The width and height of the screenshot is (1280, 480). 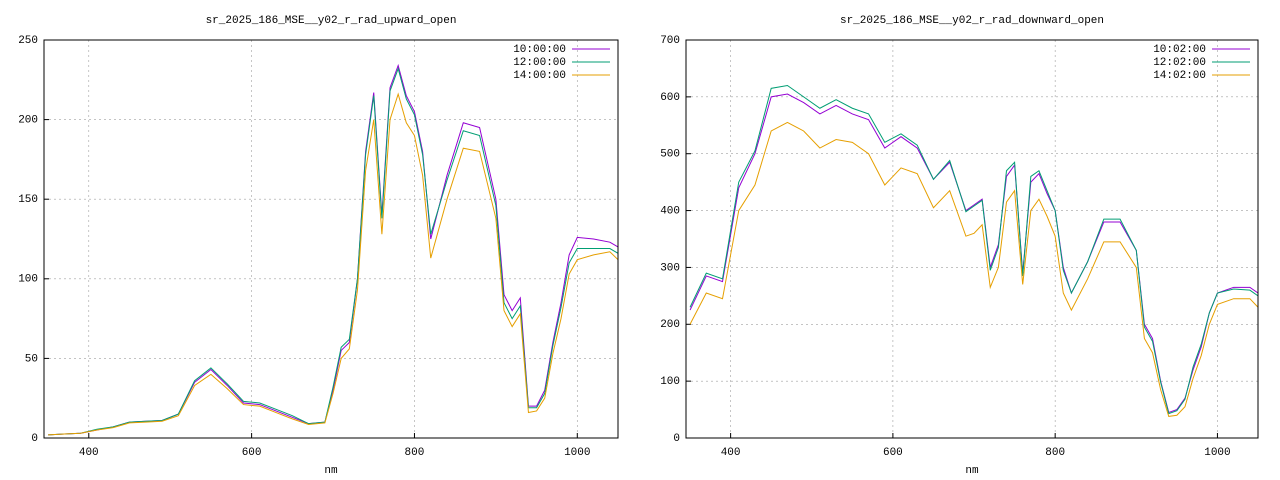 I want to click on y-tick-label: 700, so click(x=670, y=41).